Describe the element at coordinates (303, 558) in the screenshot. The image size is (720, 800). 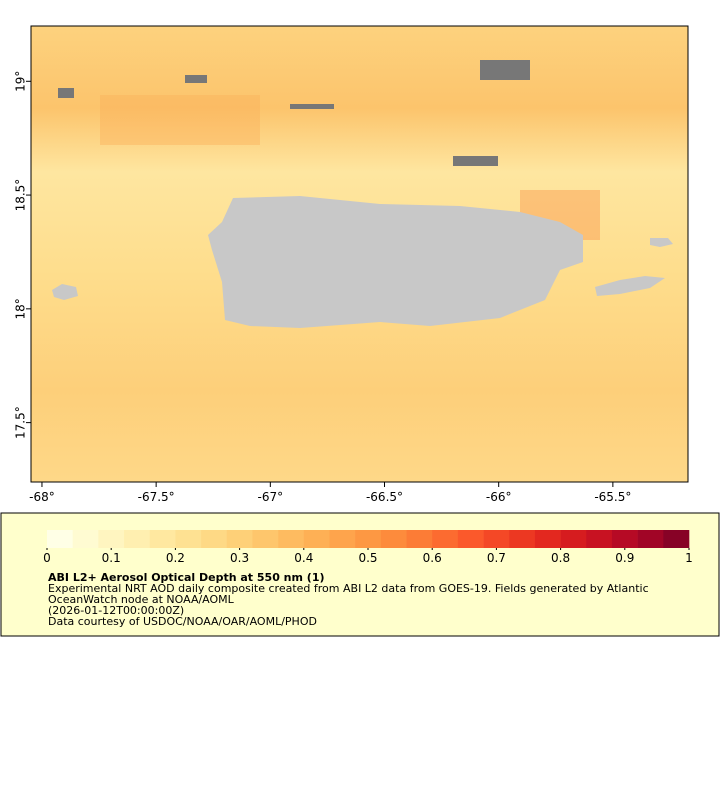
I see `colorbar-tick-label: 0.4` at that location.